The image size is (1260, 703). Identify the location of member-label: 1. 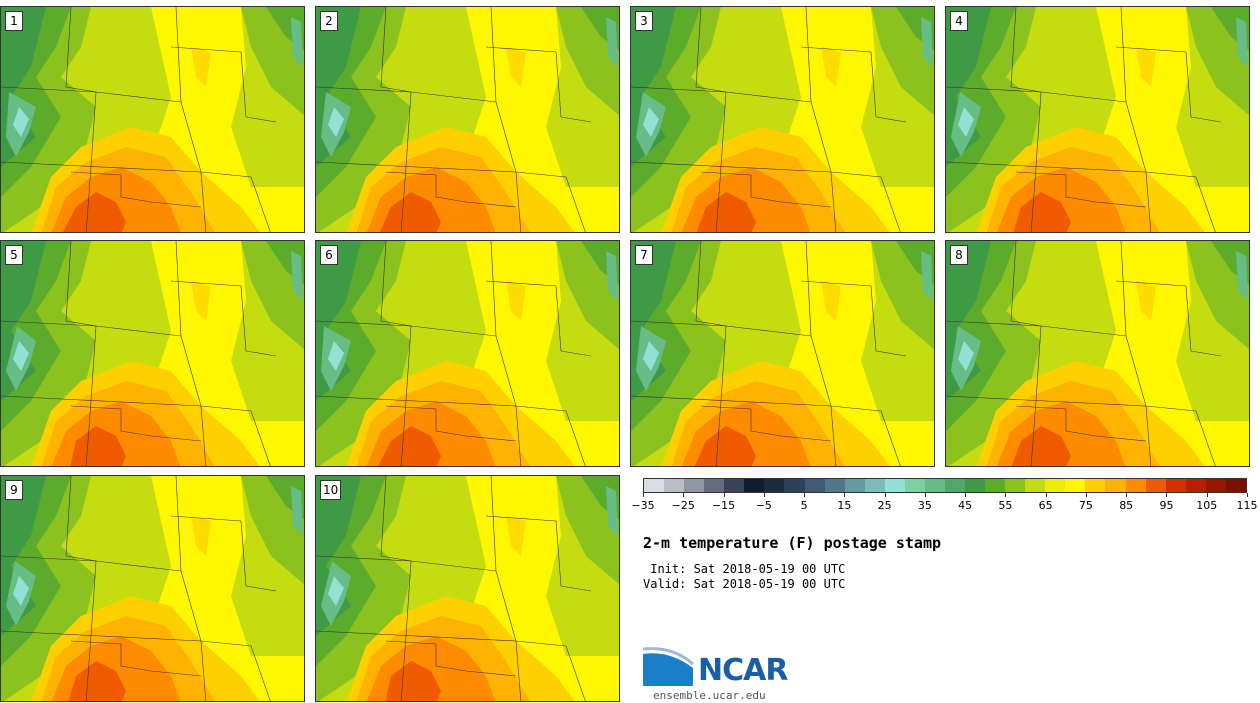
(14, 21).